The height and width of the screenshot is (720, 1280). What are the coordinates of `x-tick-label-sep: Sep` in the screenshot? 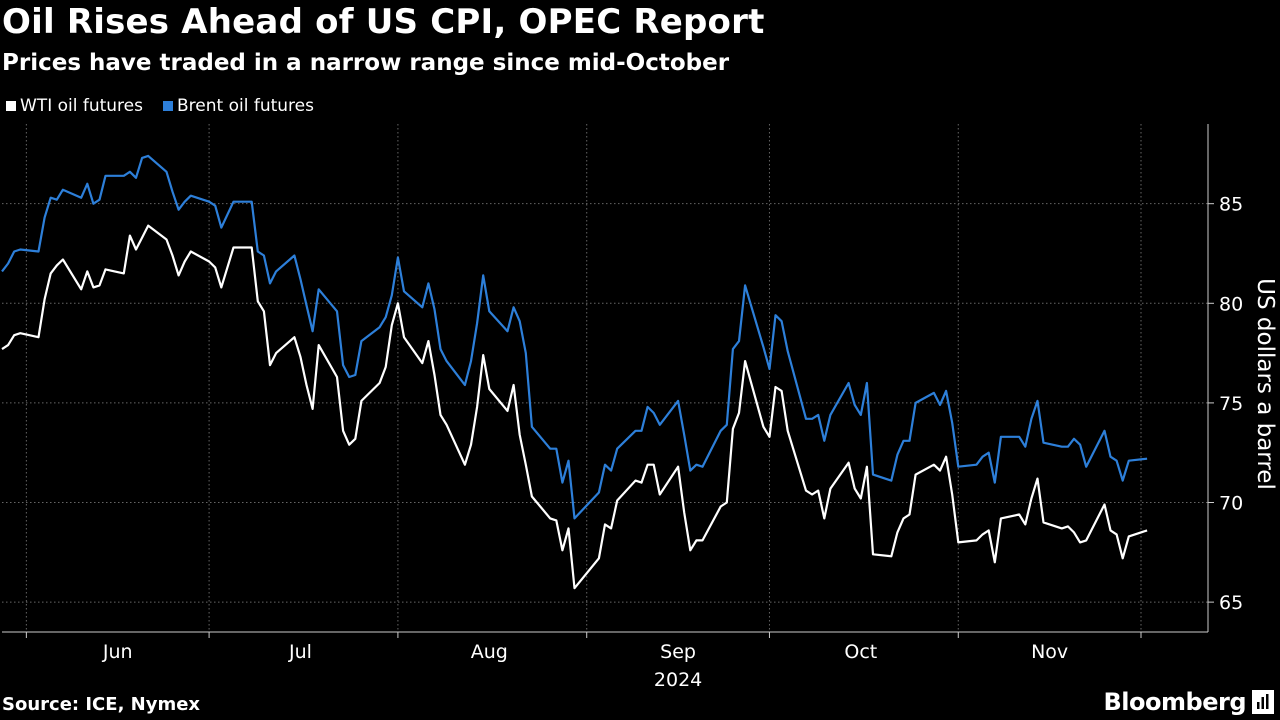 It's located at (678, 652).